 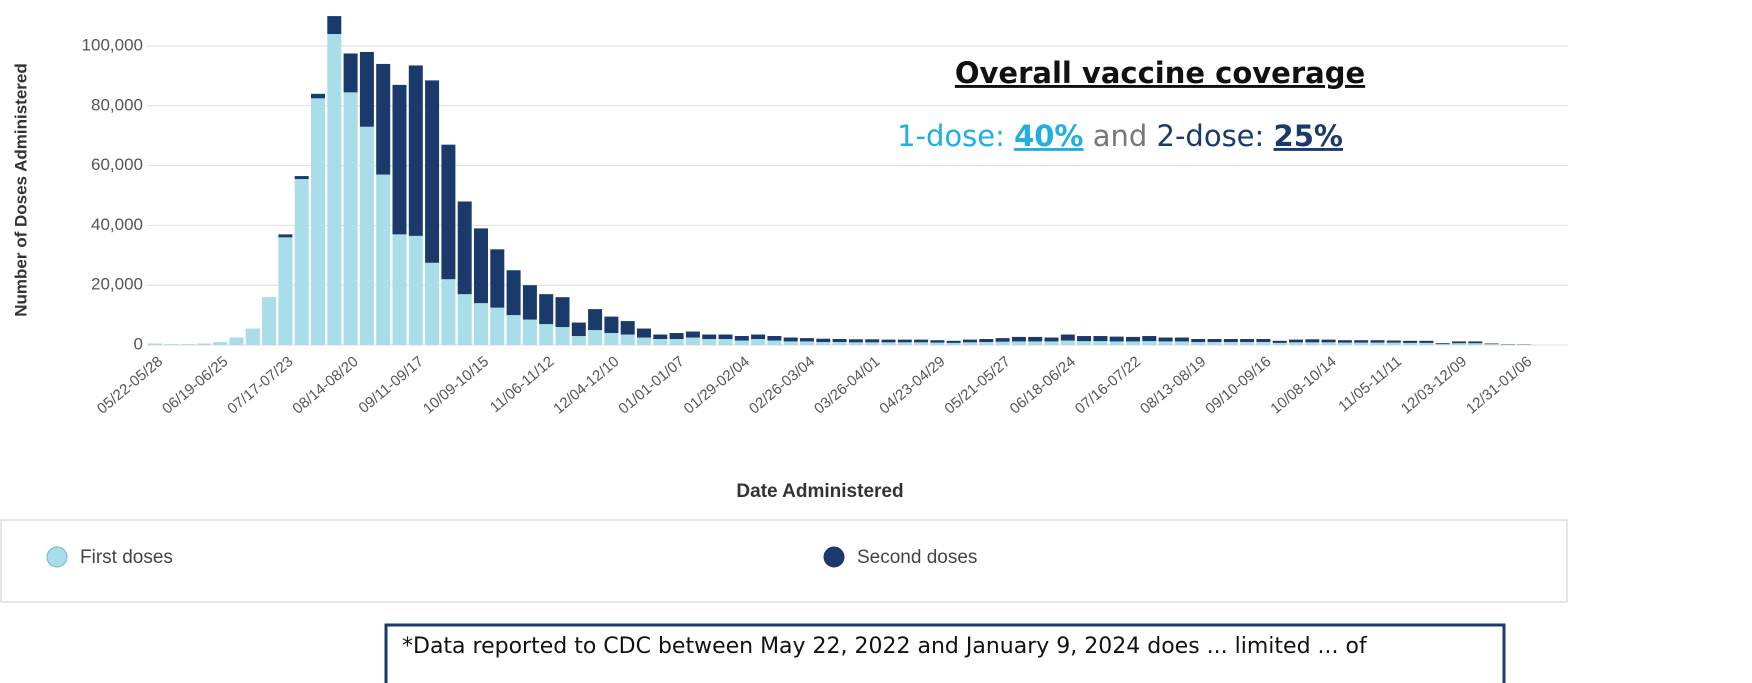 I want to click on footnote-box, so click(x=945, y=653).